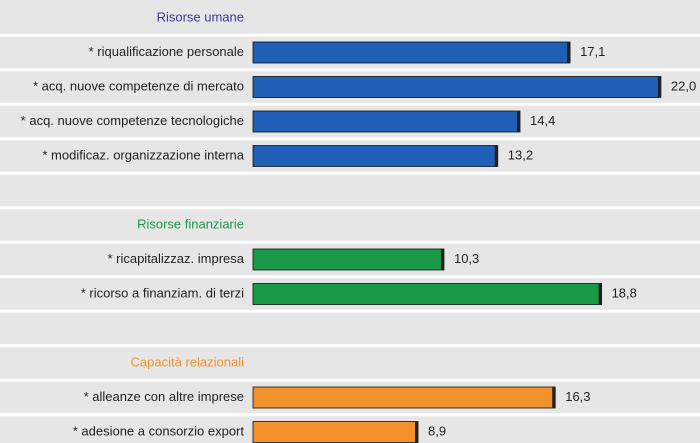 The image size is (700, 443). What do you see at coordinates (200, 16) in the screenshot?
I see `group-label: Risorse umane` at bounding box center [200, 16].